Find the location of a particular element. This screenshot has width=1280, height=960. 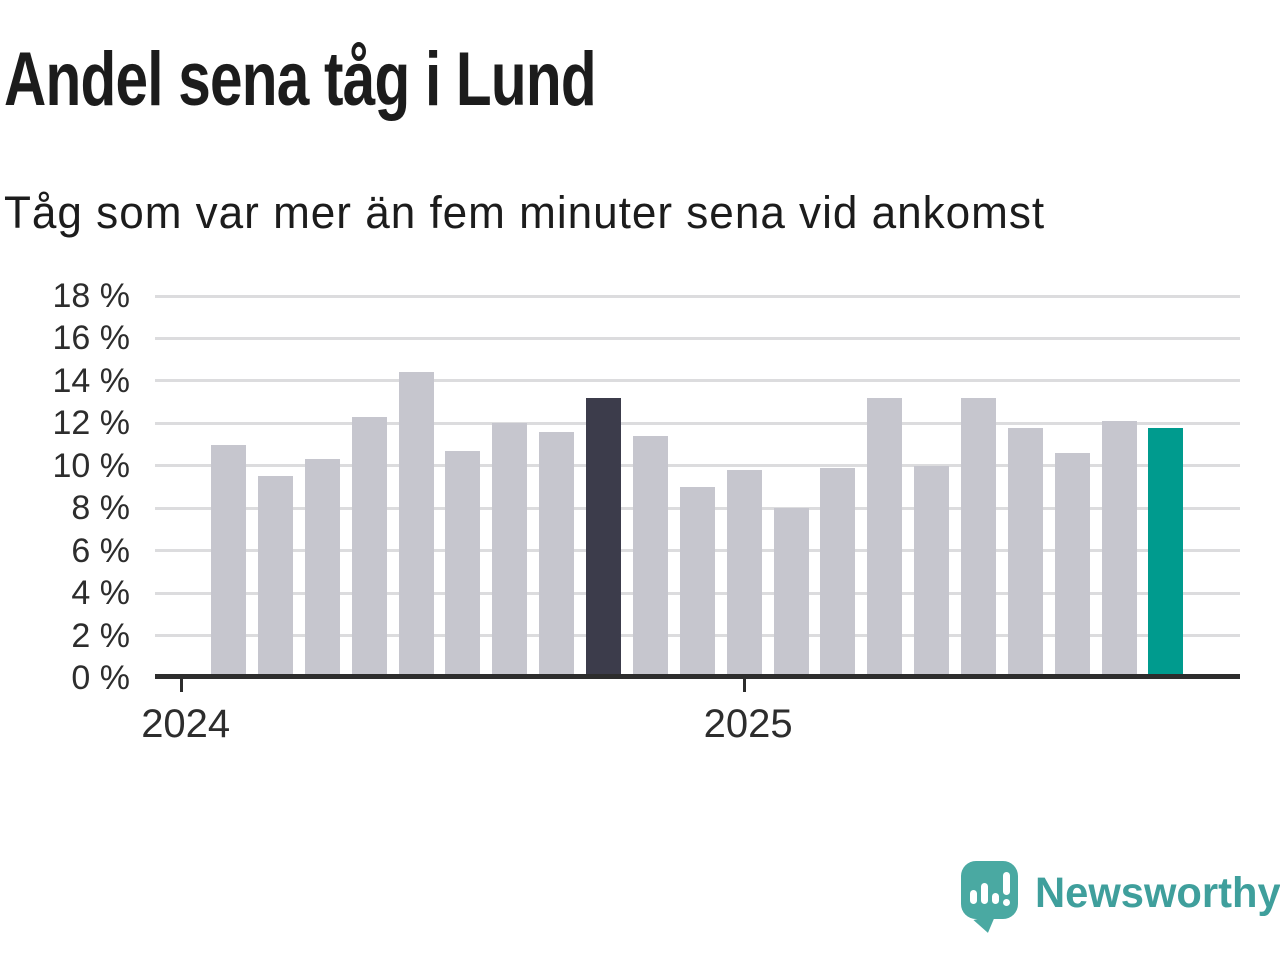

x-axis-label-2025: 2025 is located at coordinates (748, 724).